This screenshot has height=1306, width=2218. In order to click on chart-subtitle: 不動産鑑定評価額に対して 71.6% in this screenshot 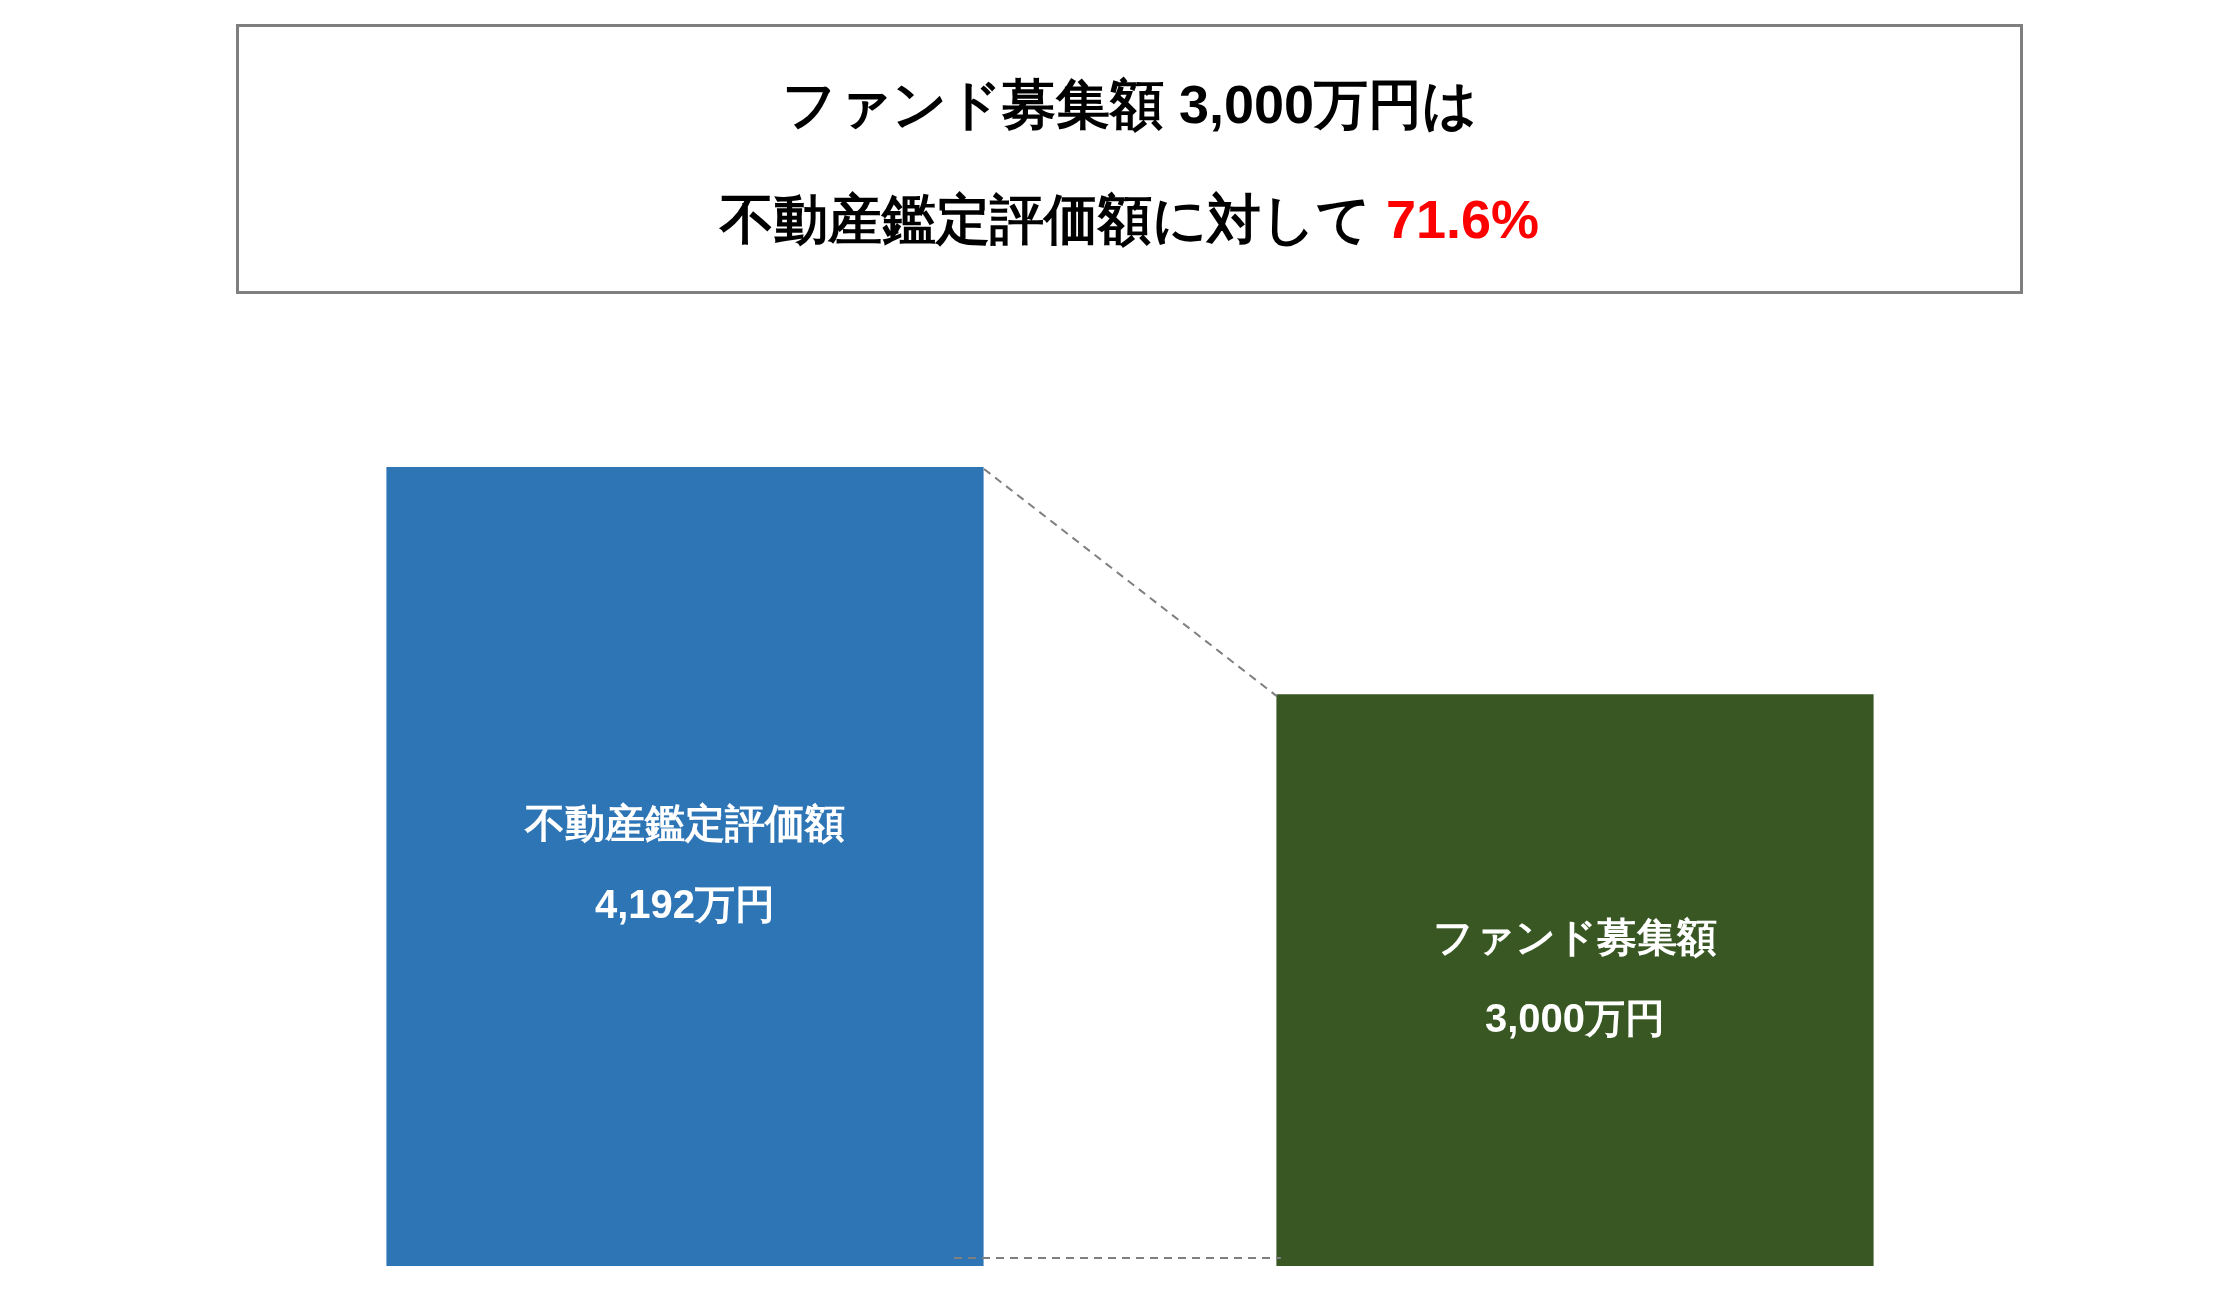, I will do `click(1129, 219)`.